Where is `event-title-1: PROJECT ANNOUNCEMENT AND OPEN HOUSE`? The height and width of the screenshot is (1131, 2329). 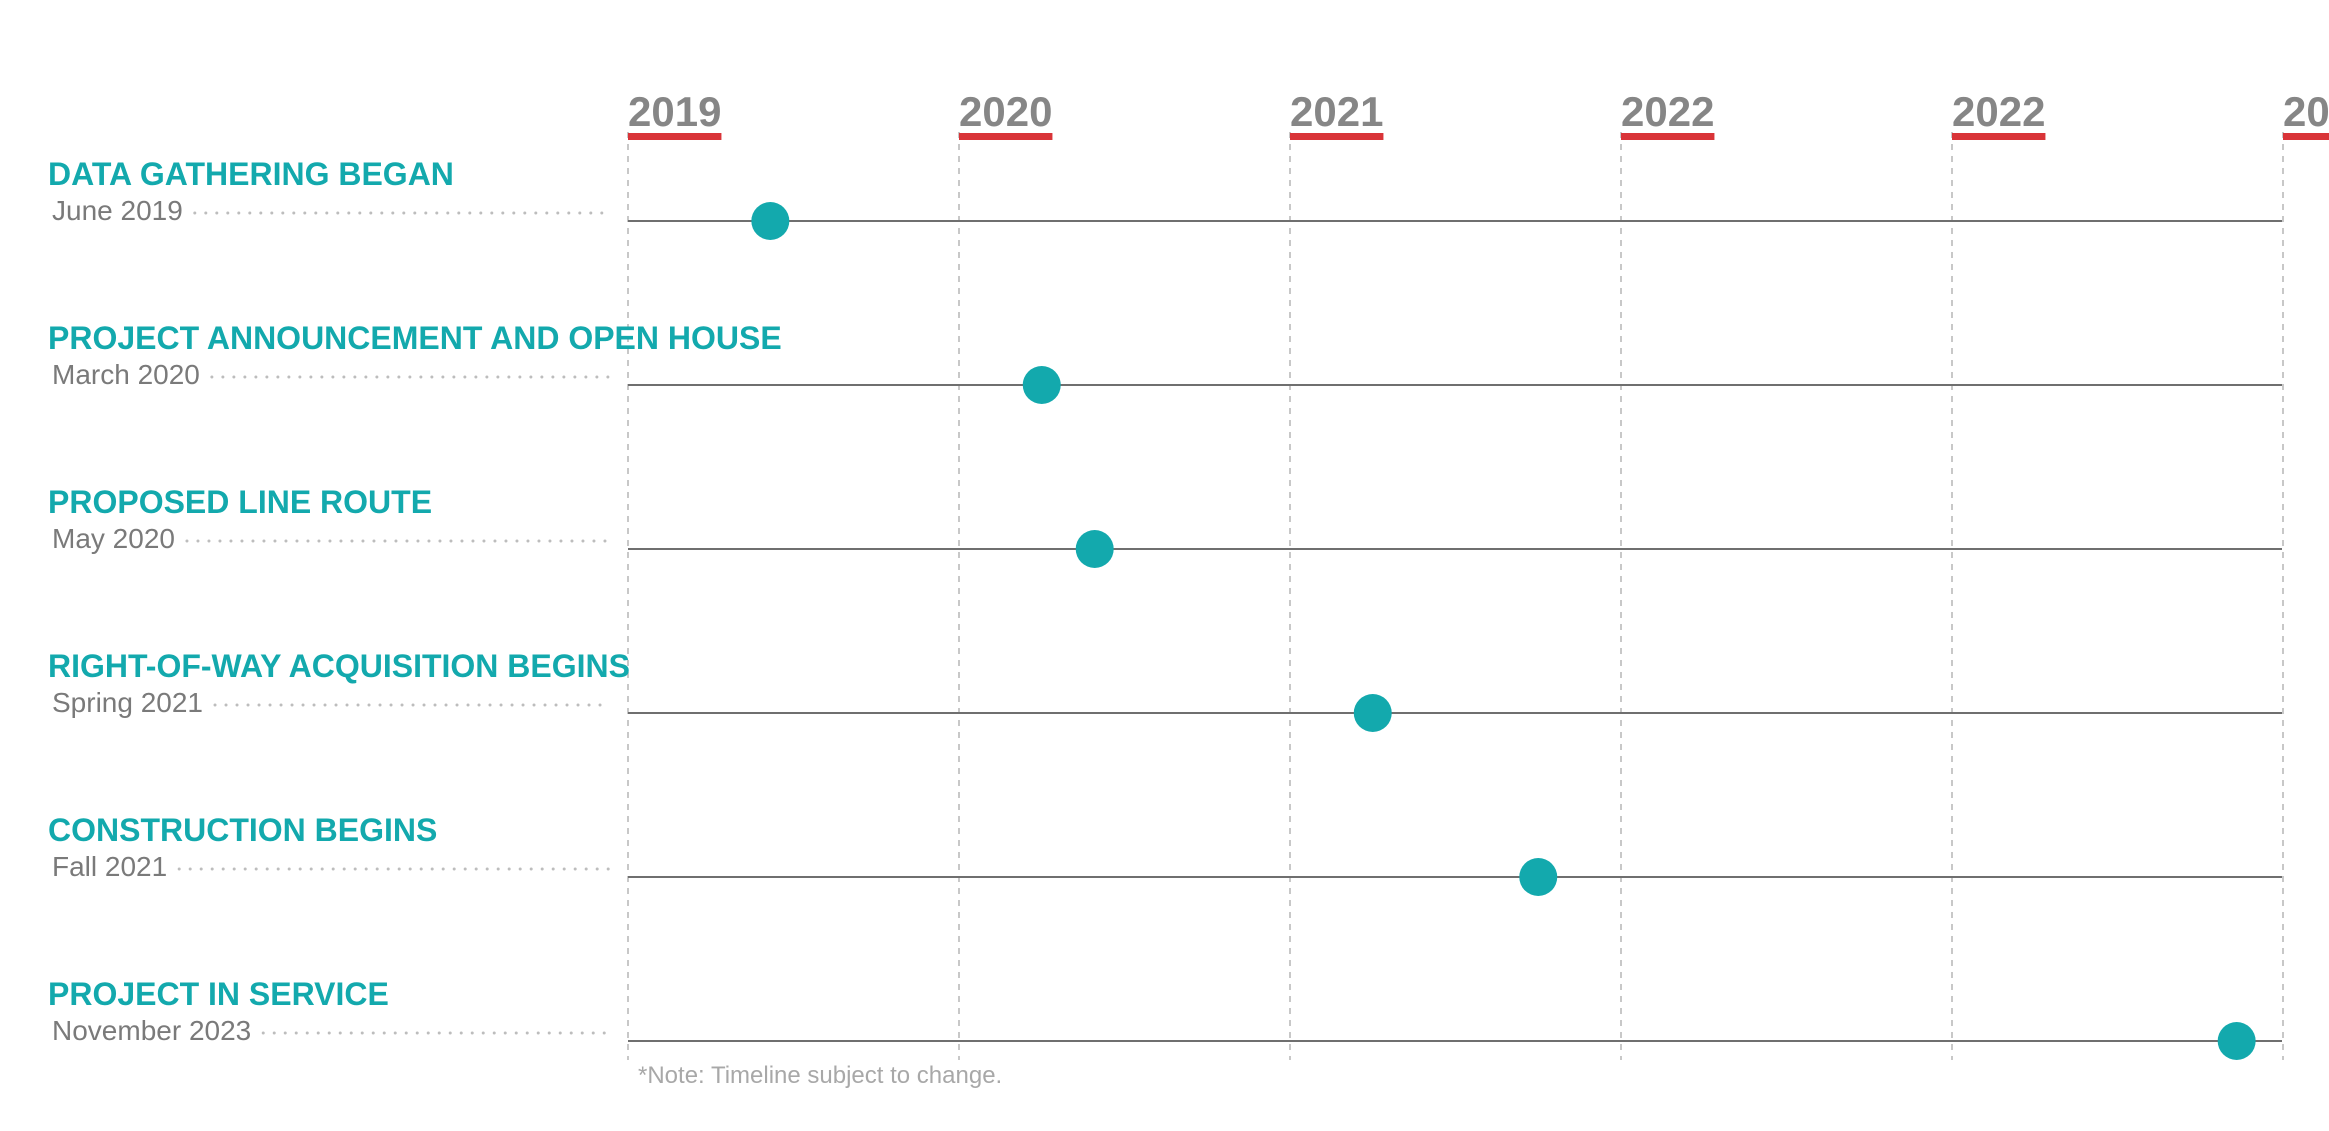
event-title-1: PROJECT ANNOUNCEMENT AND OPEN HOUSE is located at coordinates (415, 338).